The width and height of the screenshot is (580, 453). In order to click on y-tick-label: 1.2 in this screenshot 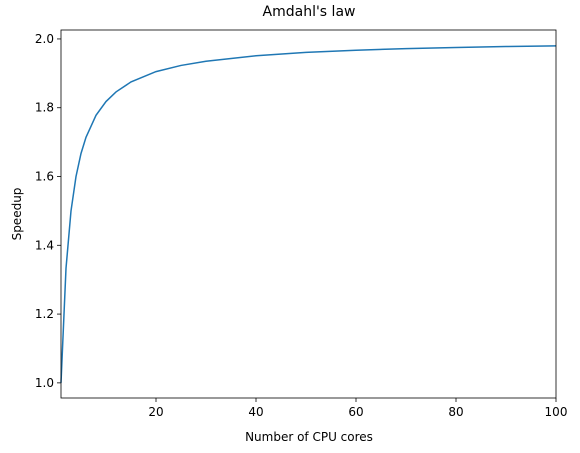, I will do `click(44, 314)`.